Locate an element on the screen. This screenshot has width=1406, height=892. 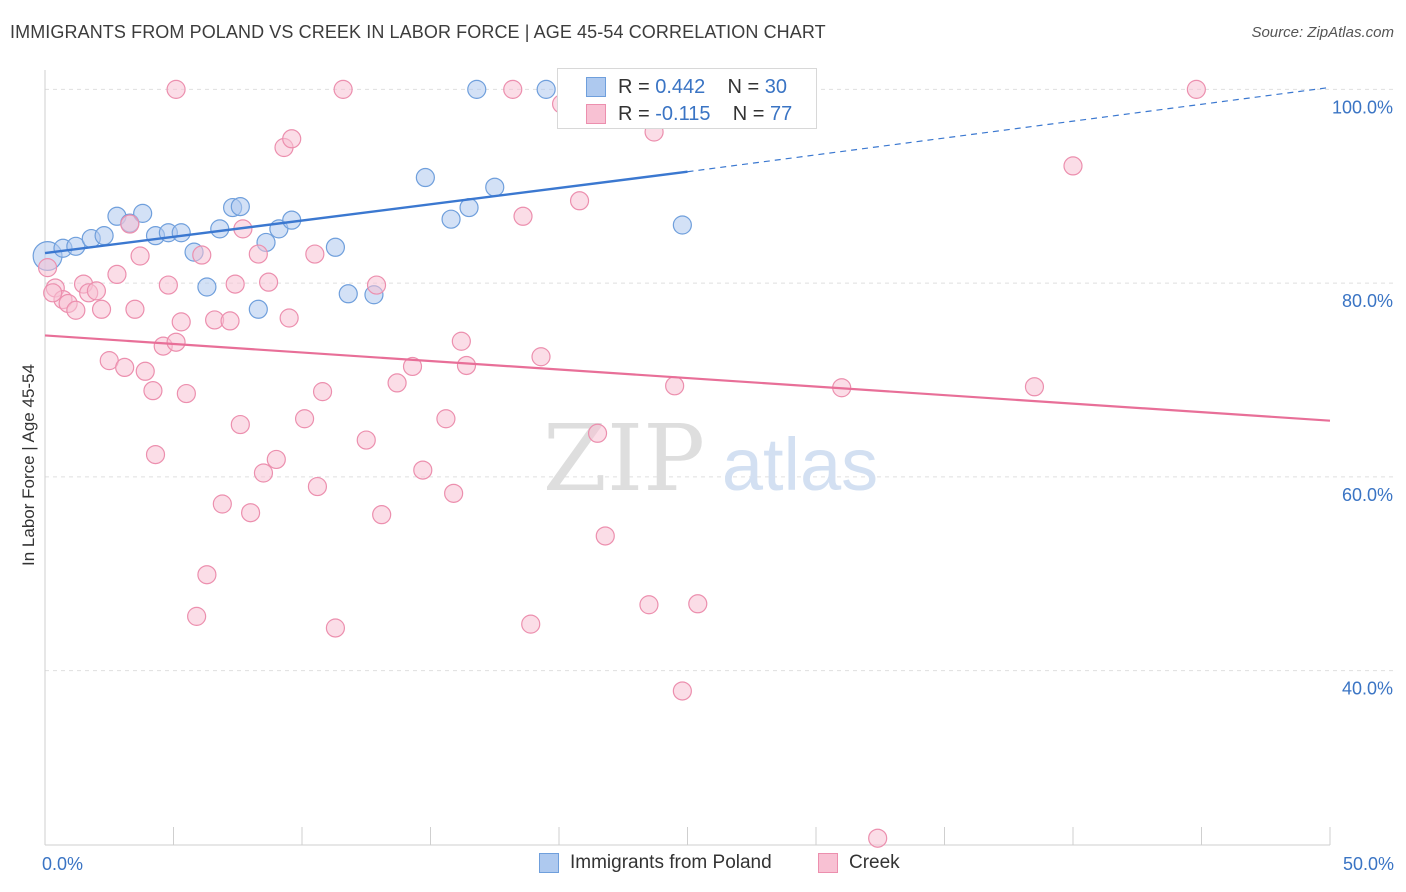
y-tick-label: 80.0% is located at coordinates (1367, 301).